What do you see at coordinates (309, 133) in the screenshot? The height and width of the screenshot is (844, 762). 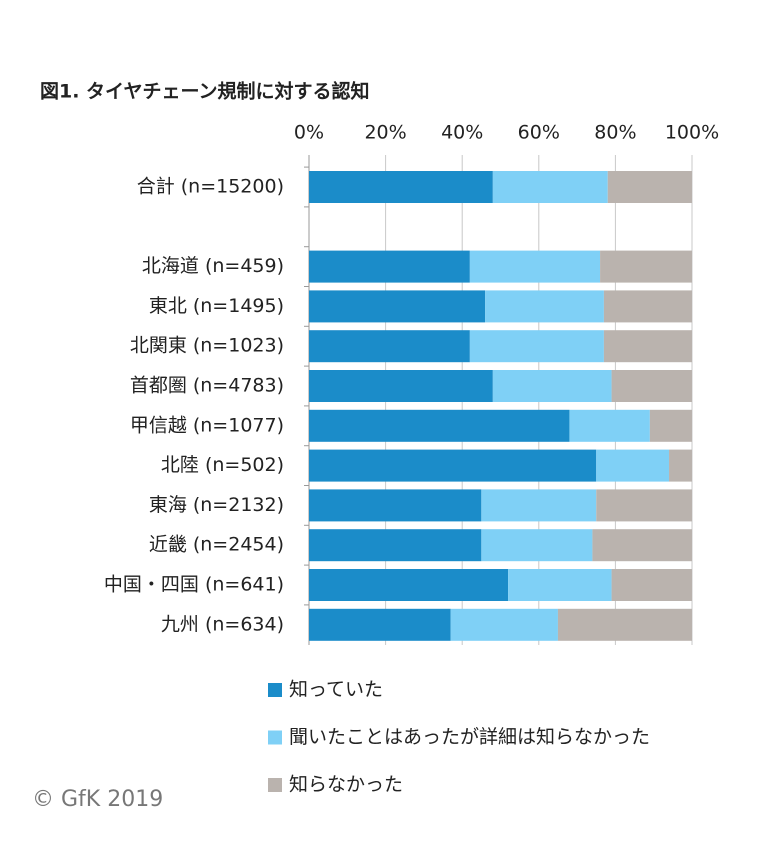 I see `x-tick-label: 0%` at bounding box center [309, 133].